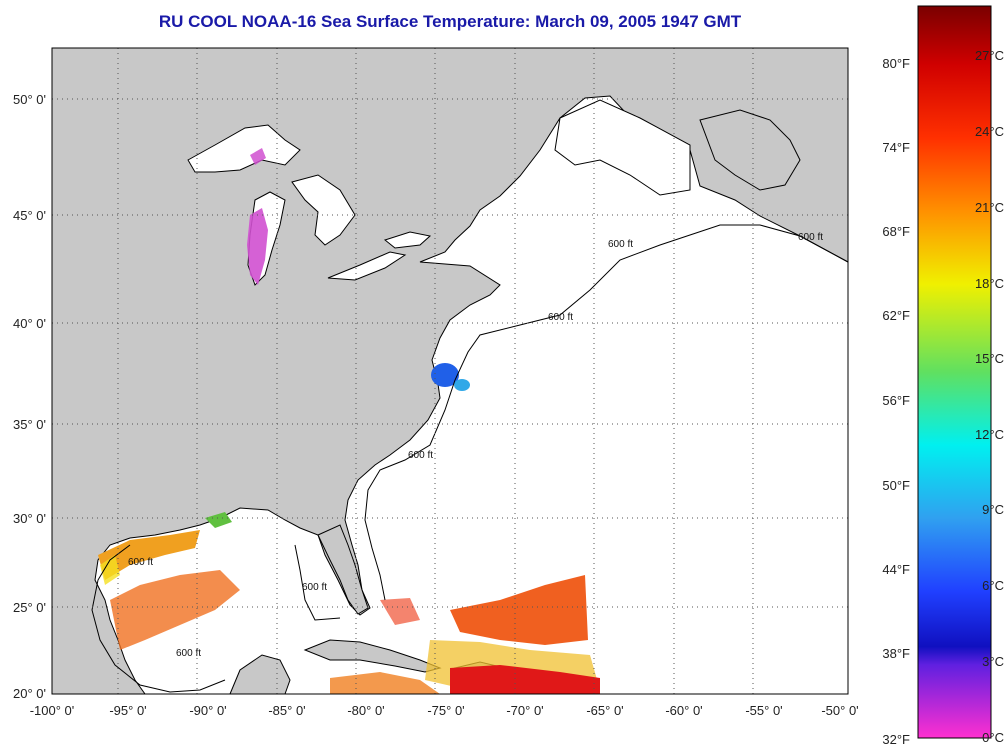  I want to click on lake-erie, so click(367, 266).